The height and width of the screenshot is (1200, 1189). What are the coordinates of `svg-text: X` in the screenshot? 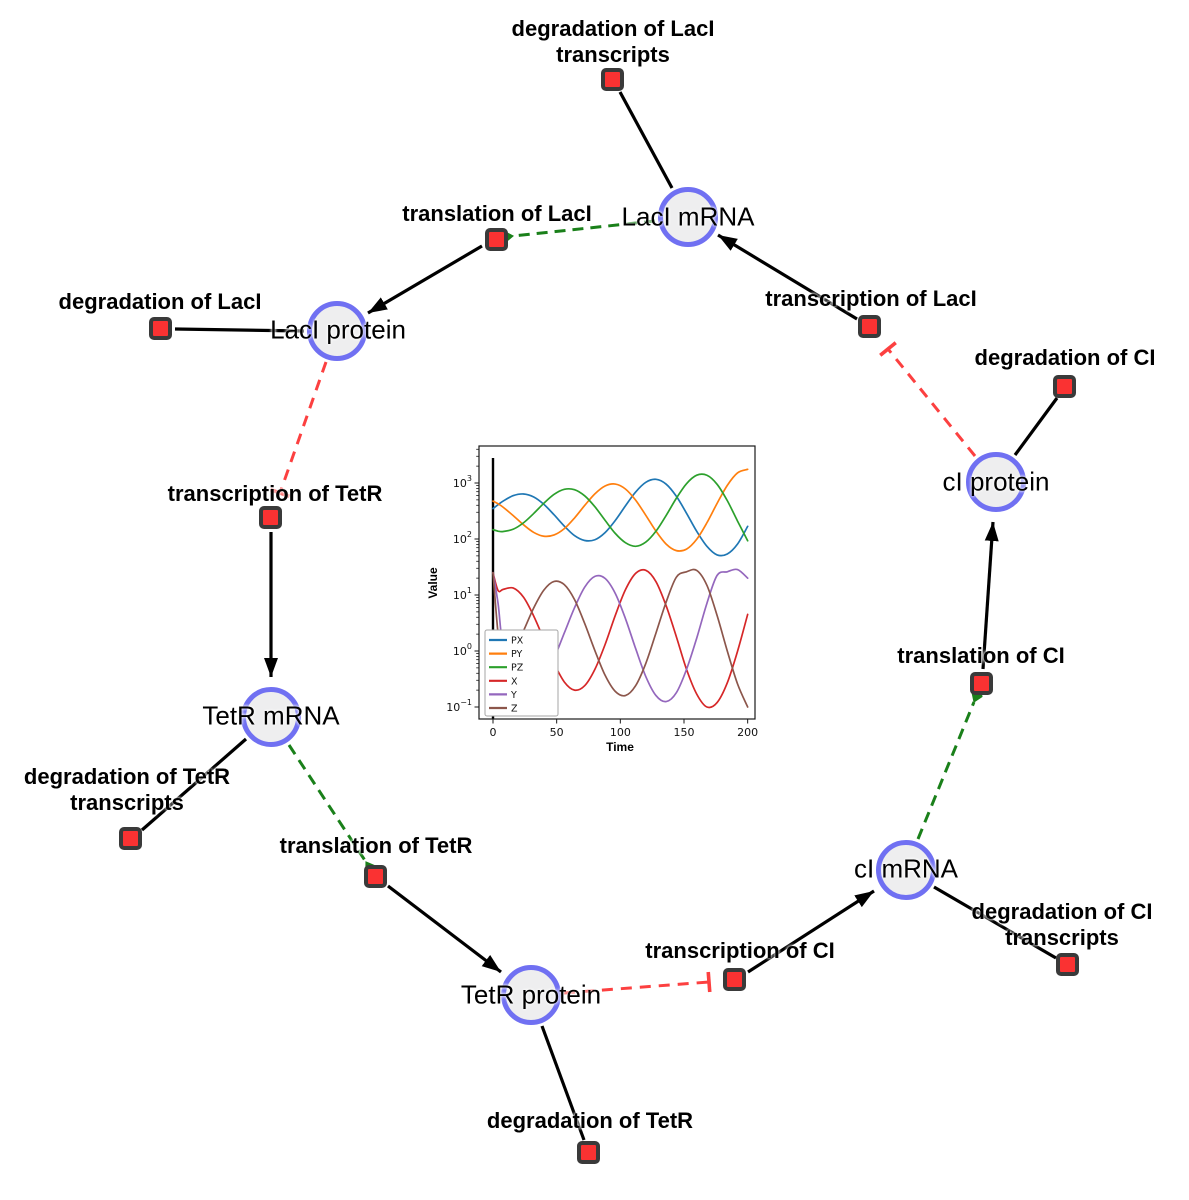 It's located at (514, 681).